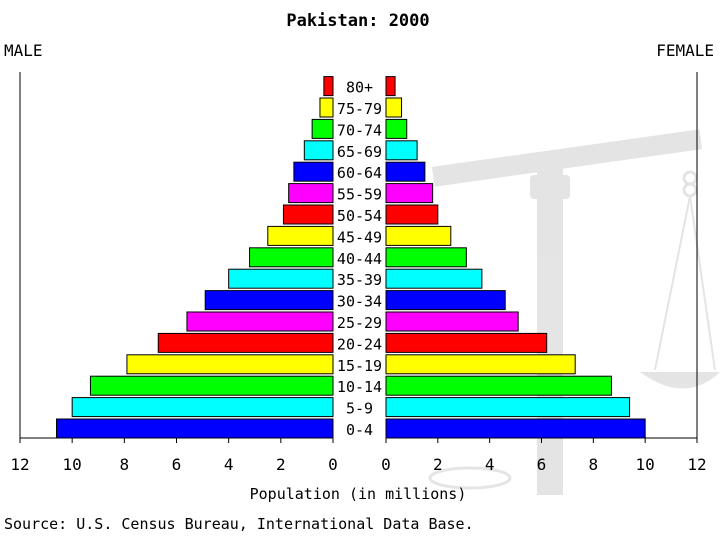  What do you see at coordinates (359, 280) in the screenshot?
I see `age-label-35-39: 35-39` at bounding box center [359, 280].